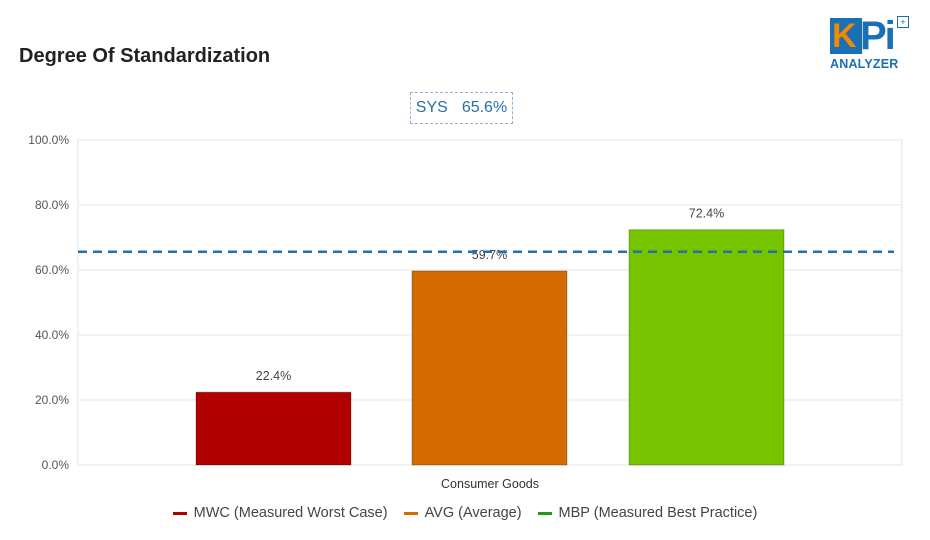 The height and width of the screenshot is (540, 930). Describe the element at coordinates (473, 513) in the screenshot. I see `legend-label: AVG (Average)` at that location.